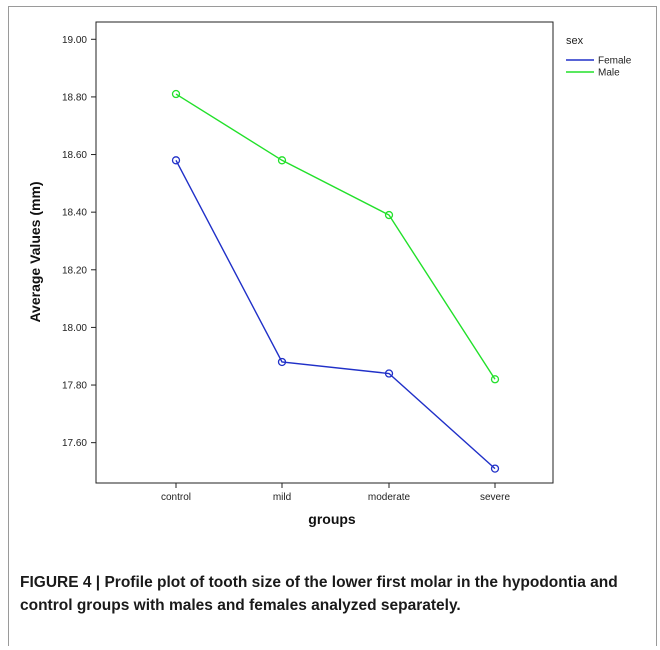 Image resolution: width=660 pixels, height=650 pixels. I want to click on x-axis-title: groups, so click(332, 519).